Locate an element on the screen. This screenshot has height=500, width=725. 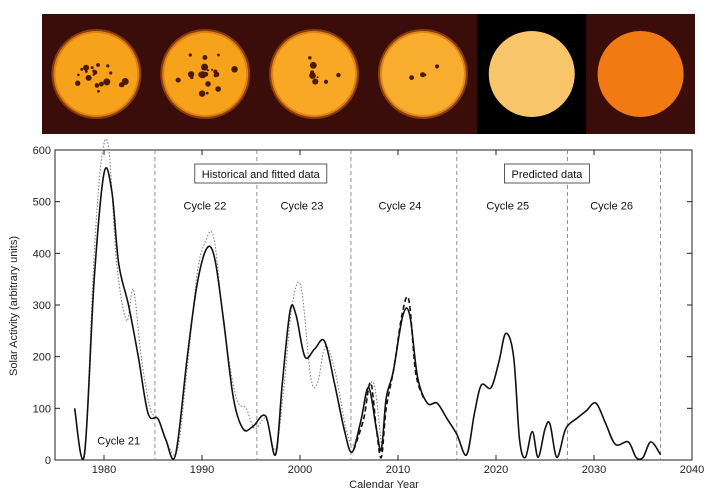
predicted-data-box-frame is located at coordinates (547, 173).